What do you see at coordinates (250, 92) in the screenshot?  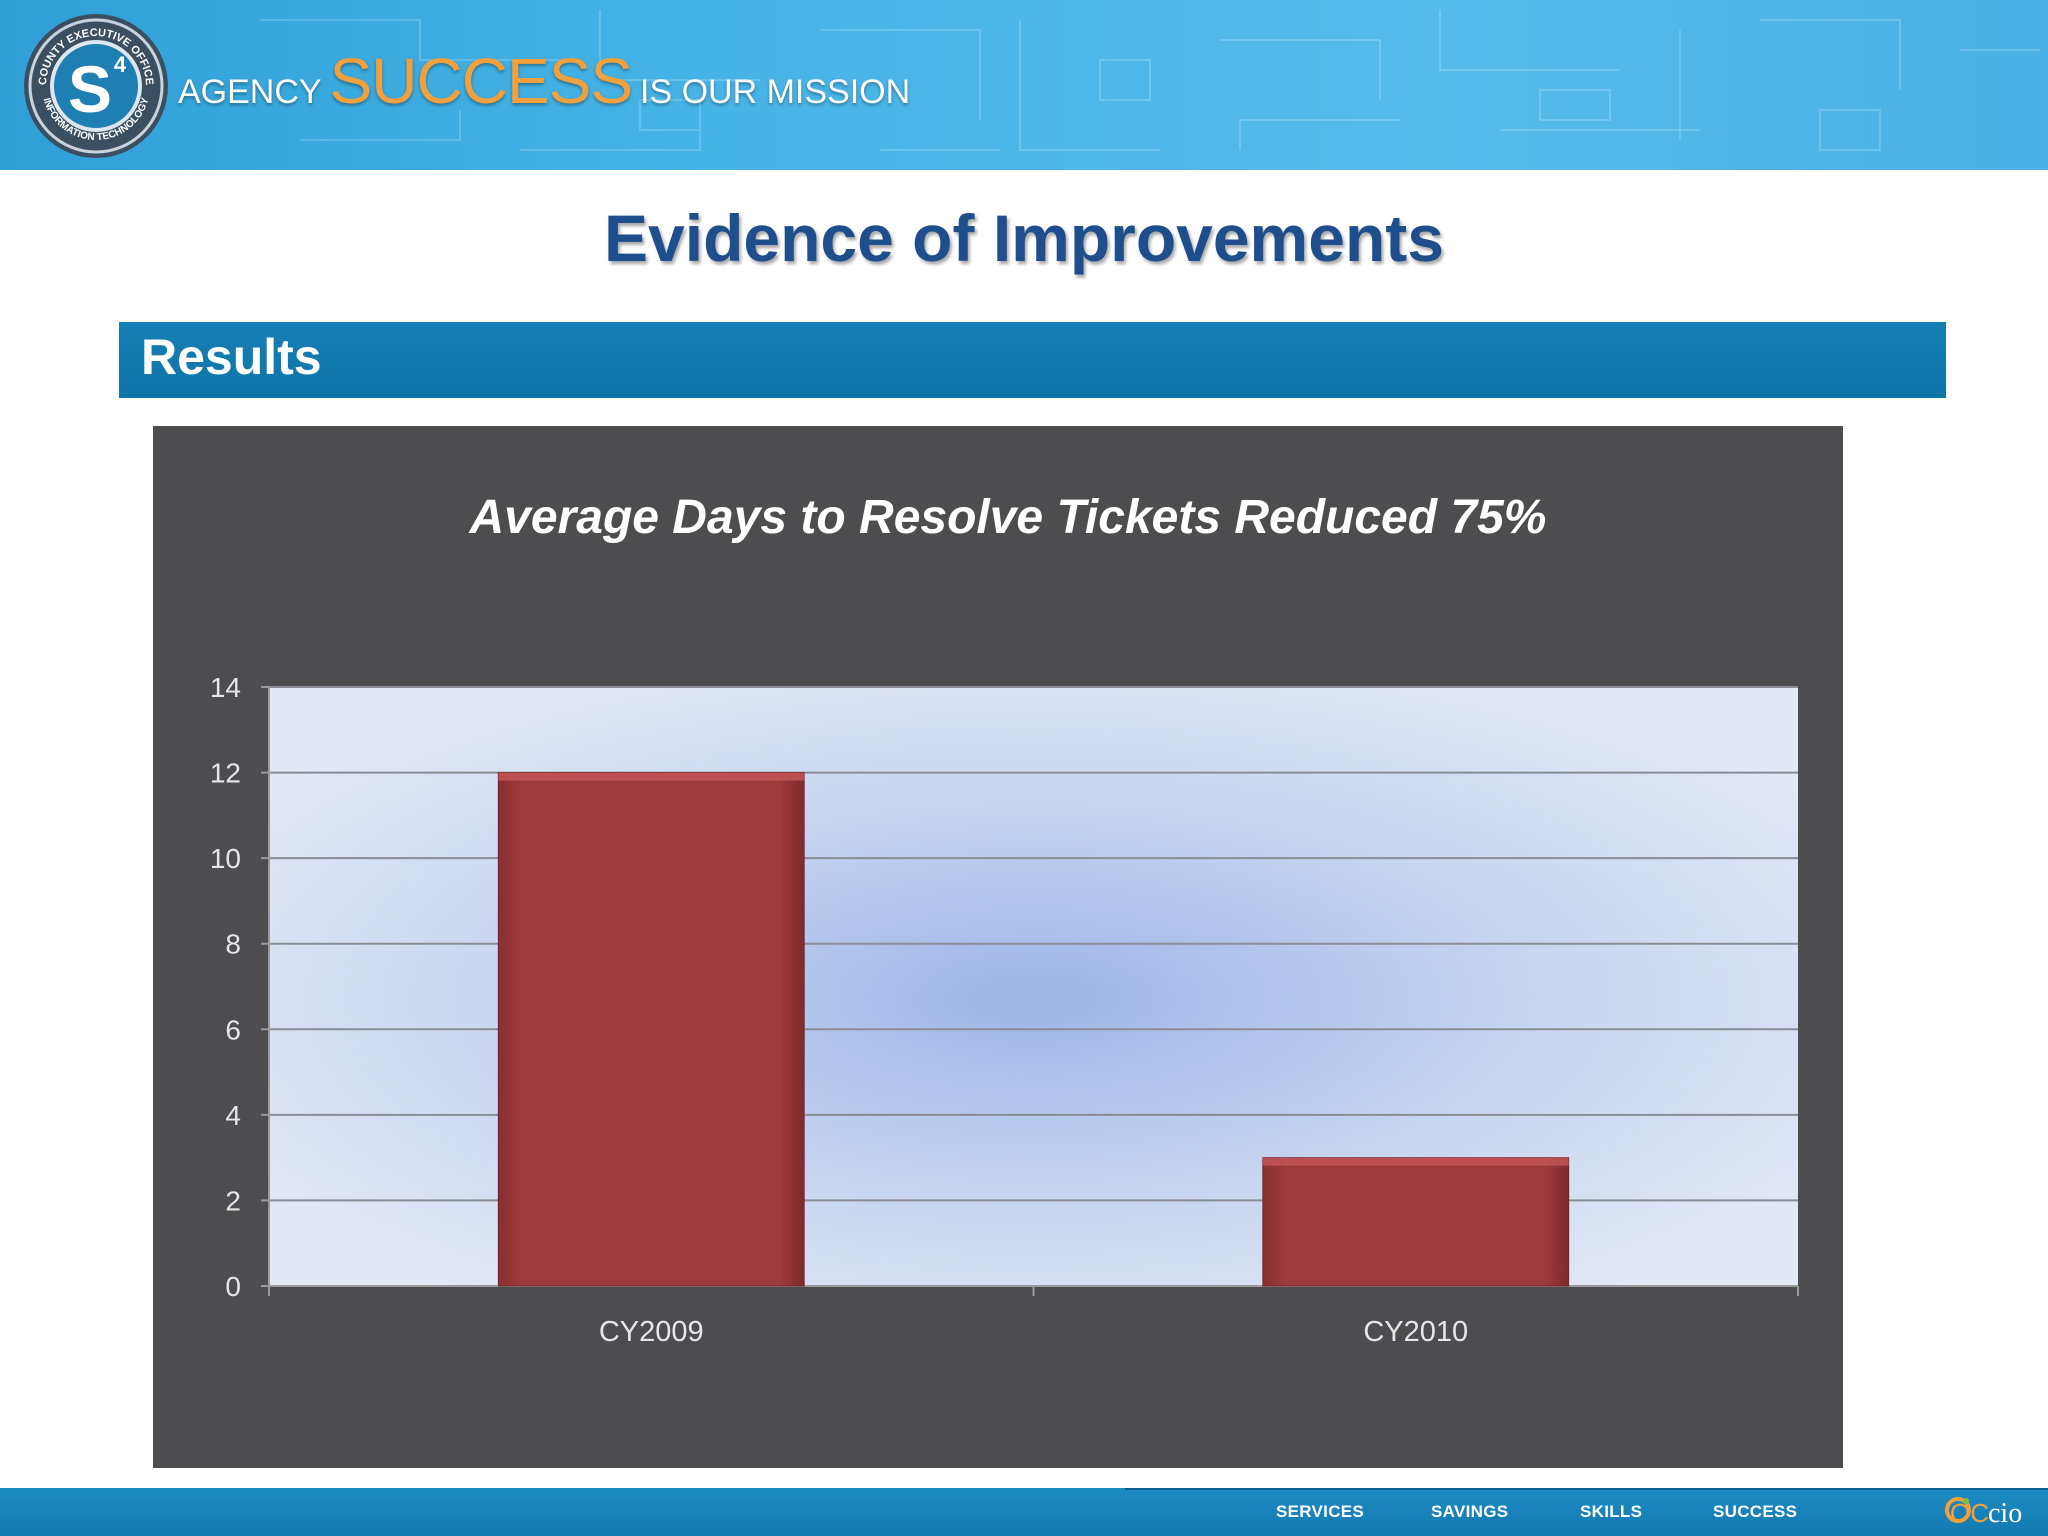 I see `tagline-agency: AGENCY` at bounding box center [250, 92].